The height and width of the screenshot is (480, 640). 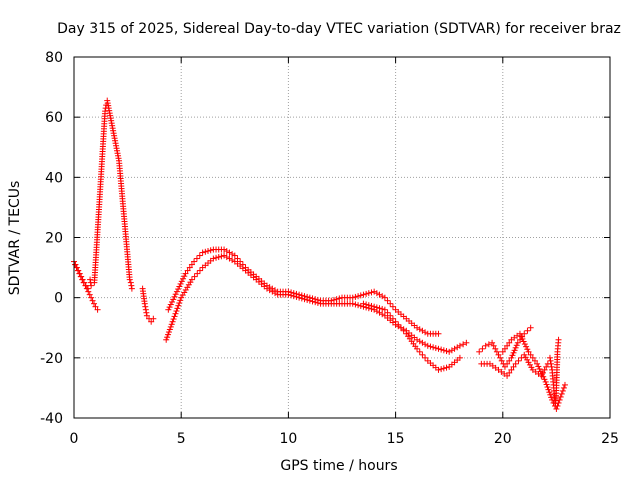 What do you see at coordinates (54, 118) in the screenshot?
I see `y-tick-label: 60` at bounding box center [54, 118].